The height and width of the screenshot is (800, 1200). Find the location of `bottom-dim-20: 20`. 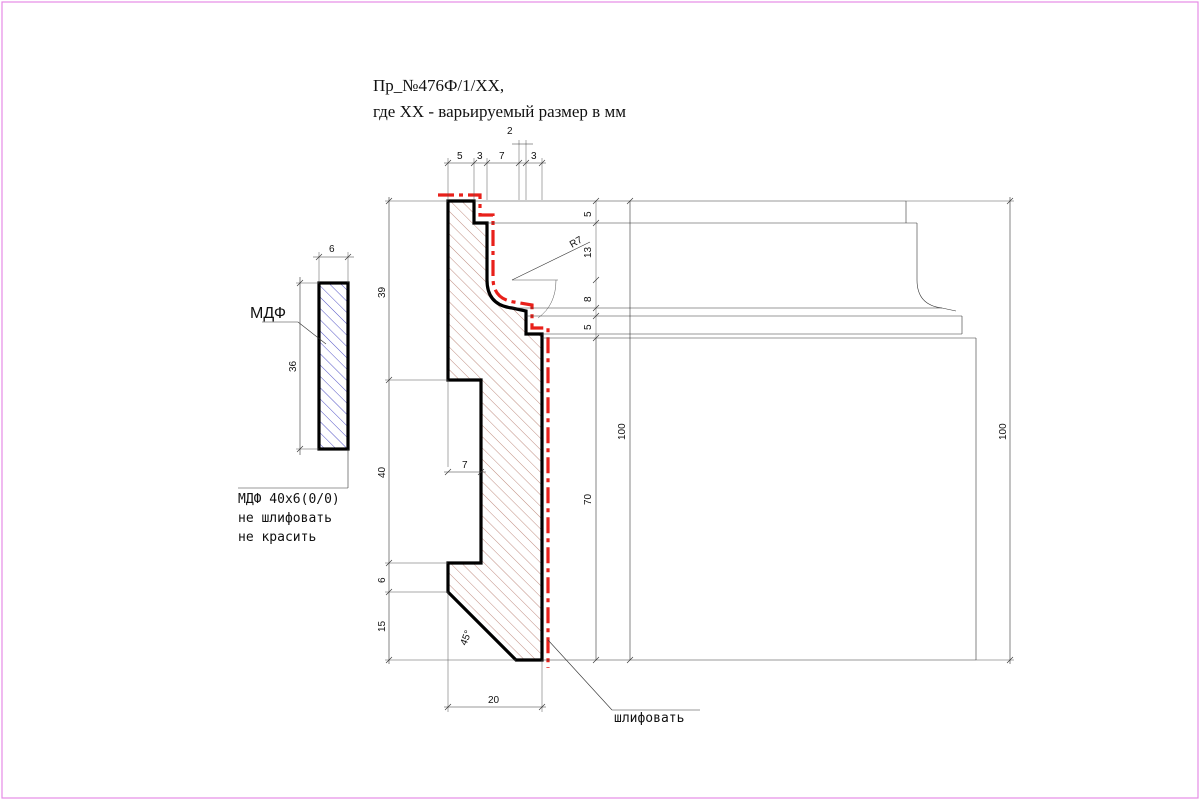

bottom-dim-20: 20 is located at coordinates (494, 700).